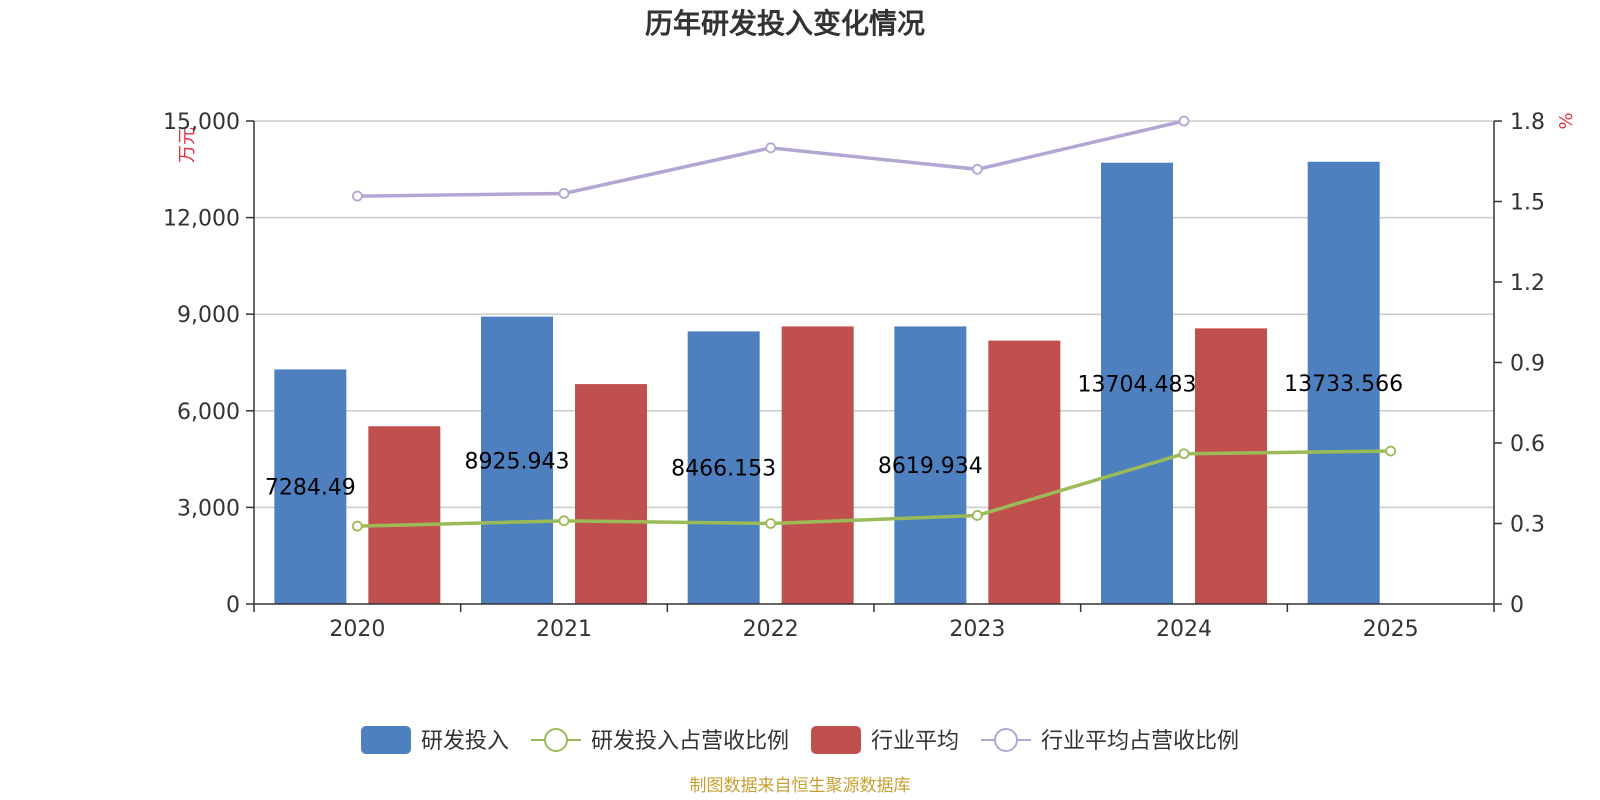 This screenshot has height=800, width=1600. Describe the element at coordinates (564, 629) in the screenshot. I see `x-axis-tick-label: 2021` at that location.